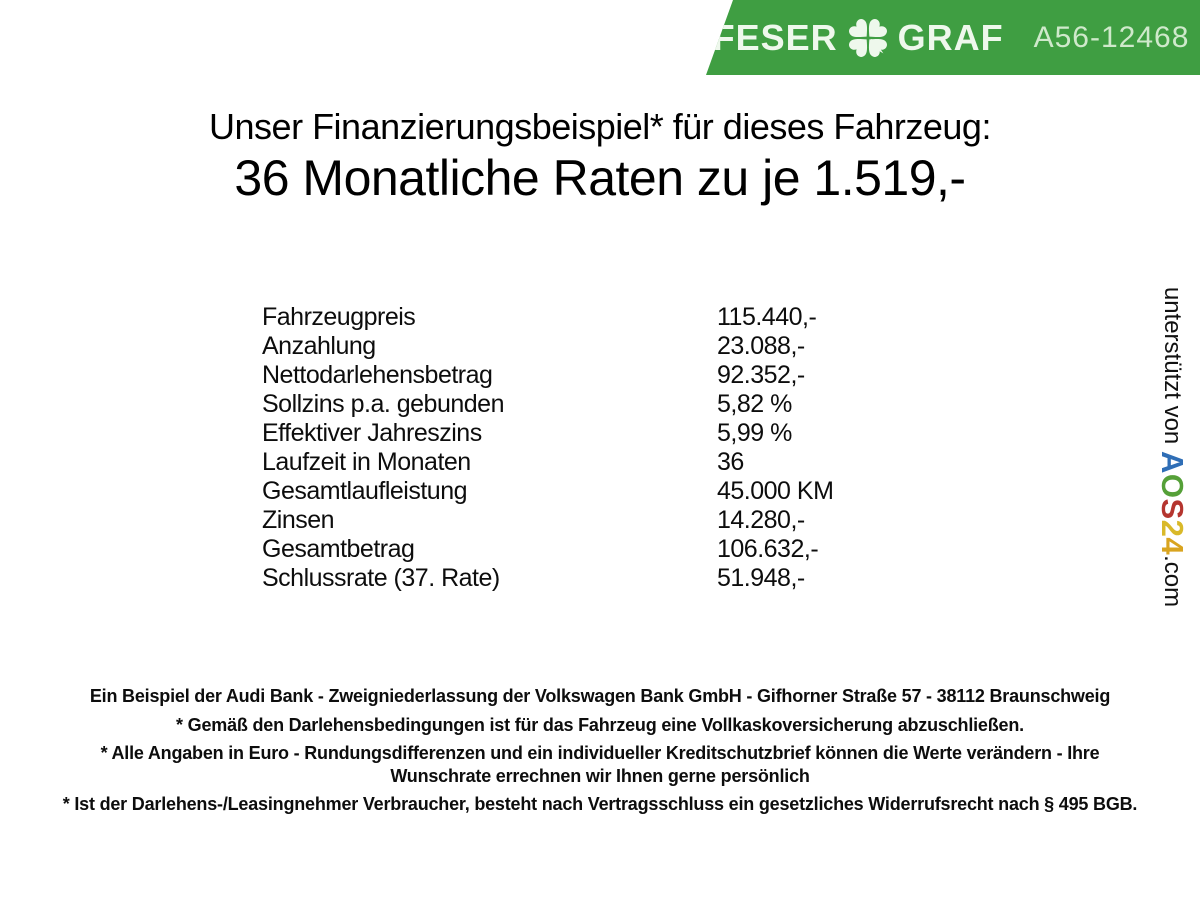 The height and width of the screenshot is (900, 1200). Describe the element at coordinates (298, 520) in the screenshot. I see `finance-label: Zinsen` at that location.